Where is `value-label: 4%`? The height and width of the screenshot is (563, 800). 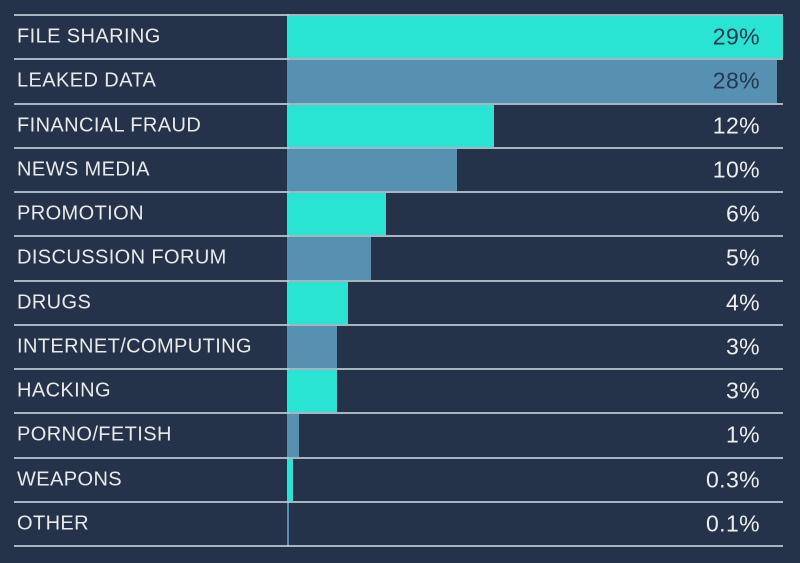
value-label: 4% is located at coordinates (742, 302).